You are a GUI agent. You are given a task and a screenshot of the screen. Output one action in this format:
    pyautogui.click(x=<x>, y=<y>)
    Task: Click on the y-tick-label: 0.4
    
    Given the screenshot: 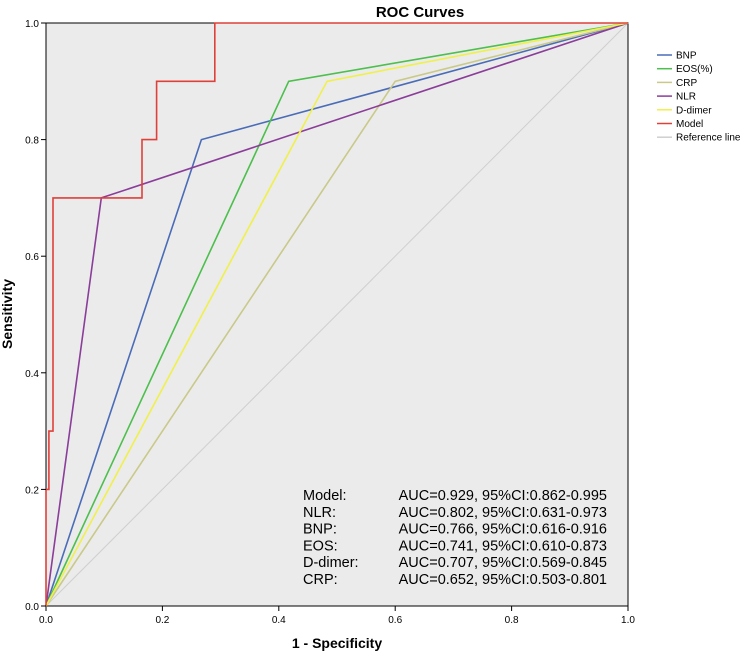 What is the action you would take?
    pyautogui.click(x=32, y=374)
    